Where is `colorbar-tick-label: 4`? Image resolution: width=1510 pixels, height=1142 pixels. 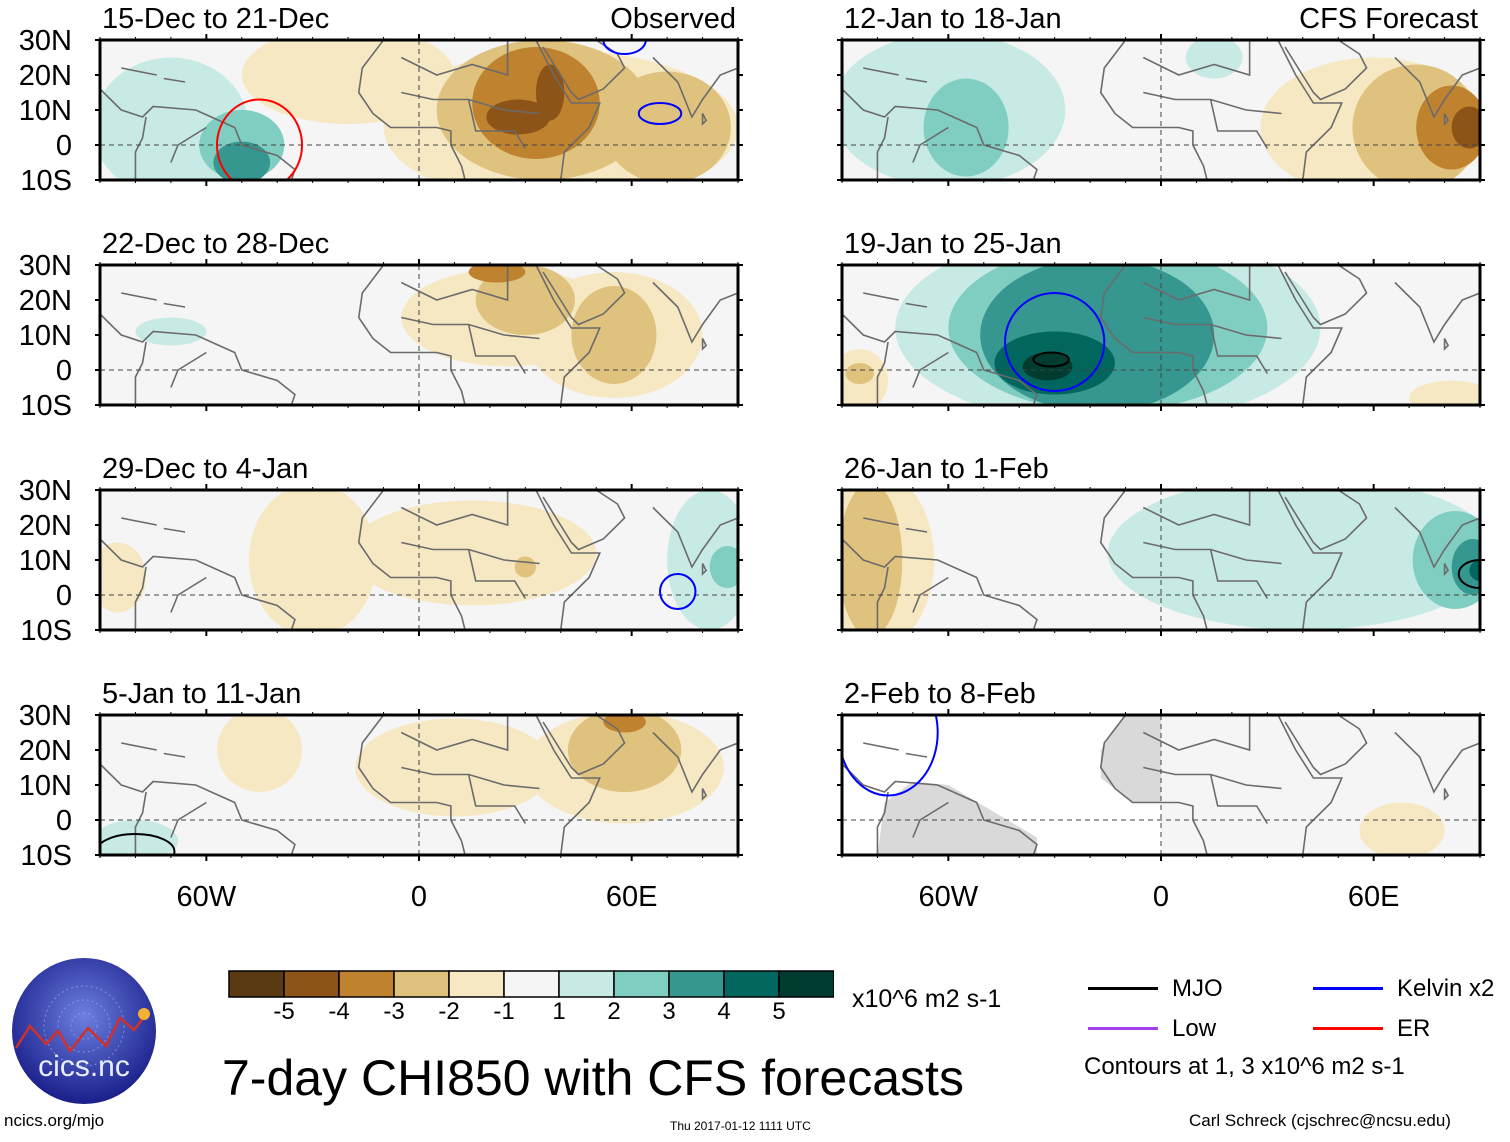 colorbar-tick-label: 4 is located at coordinates (724, 1011).